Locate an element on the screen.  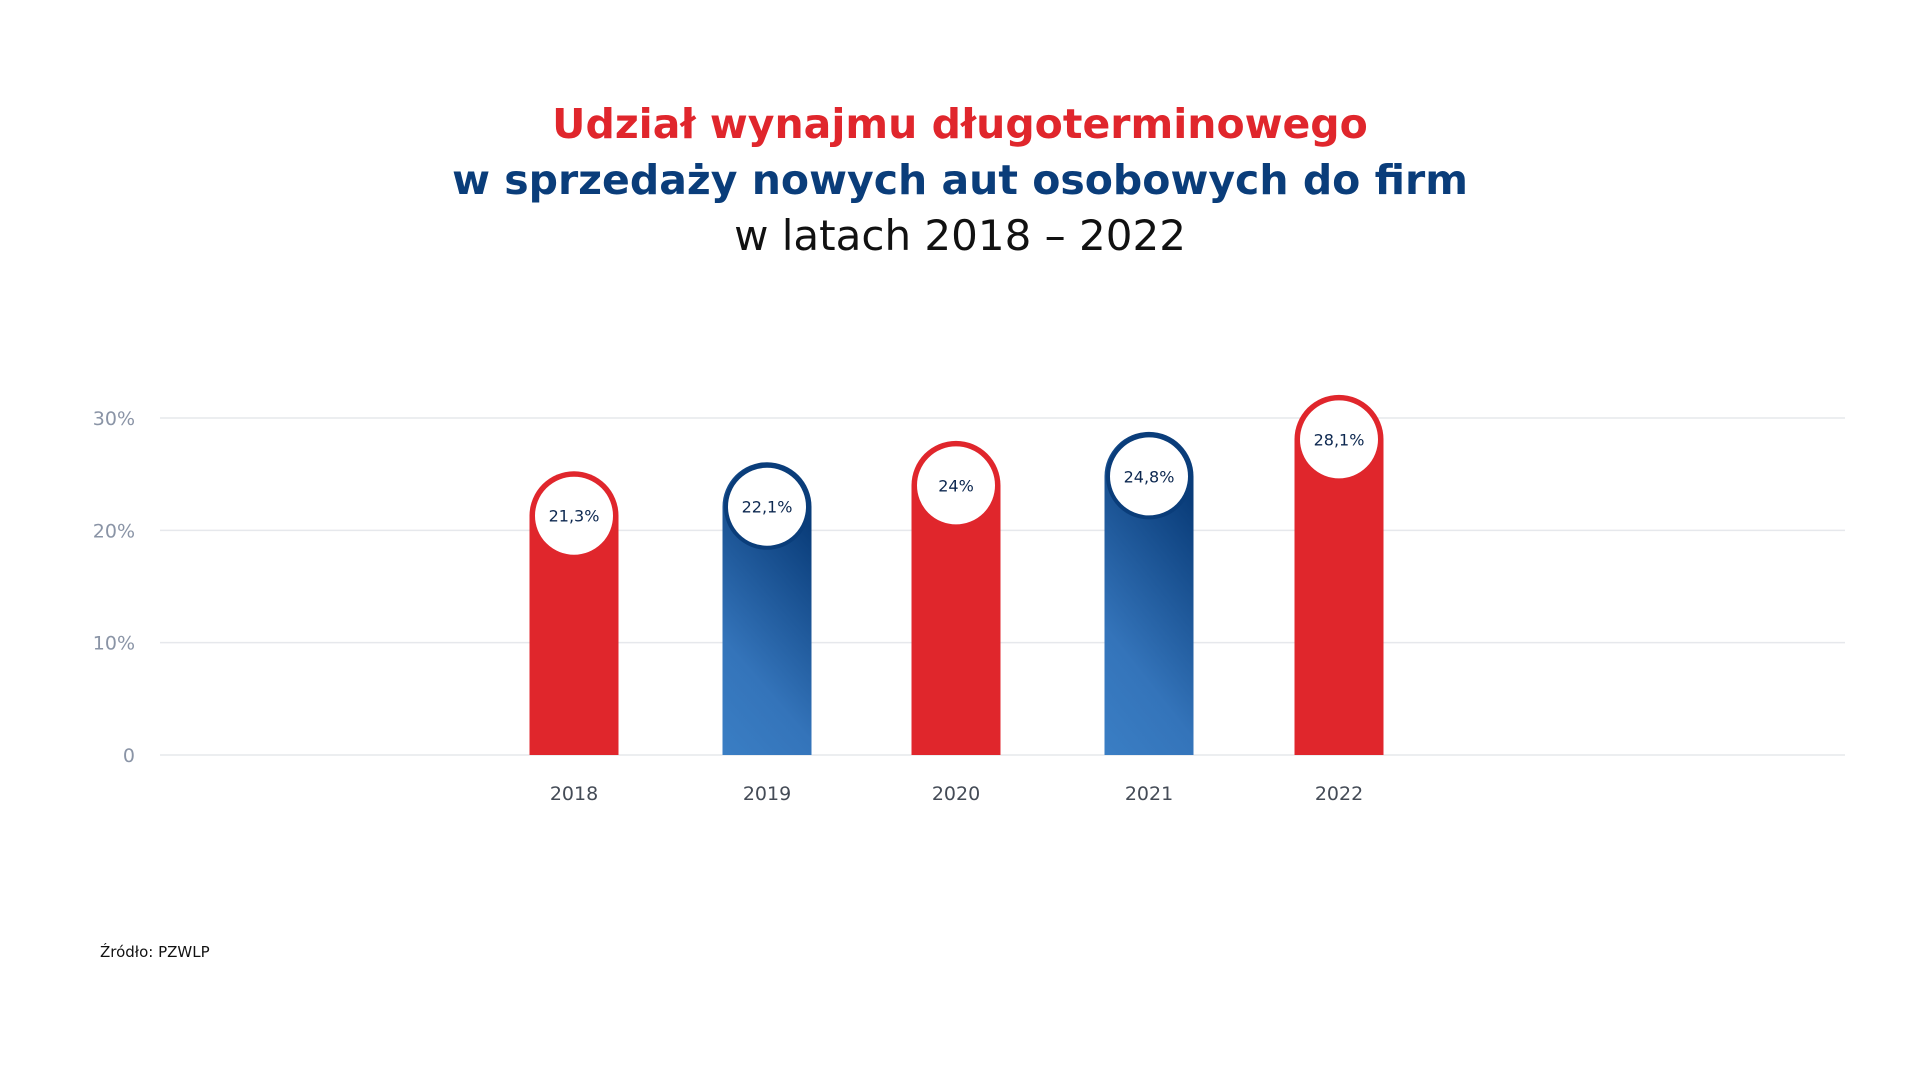
data-label: 24% is located at coordinates (956, 485).